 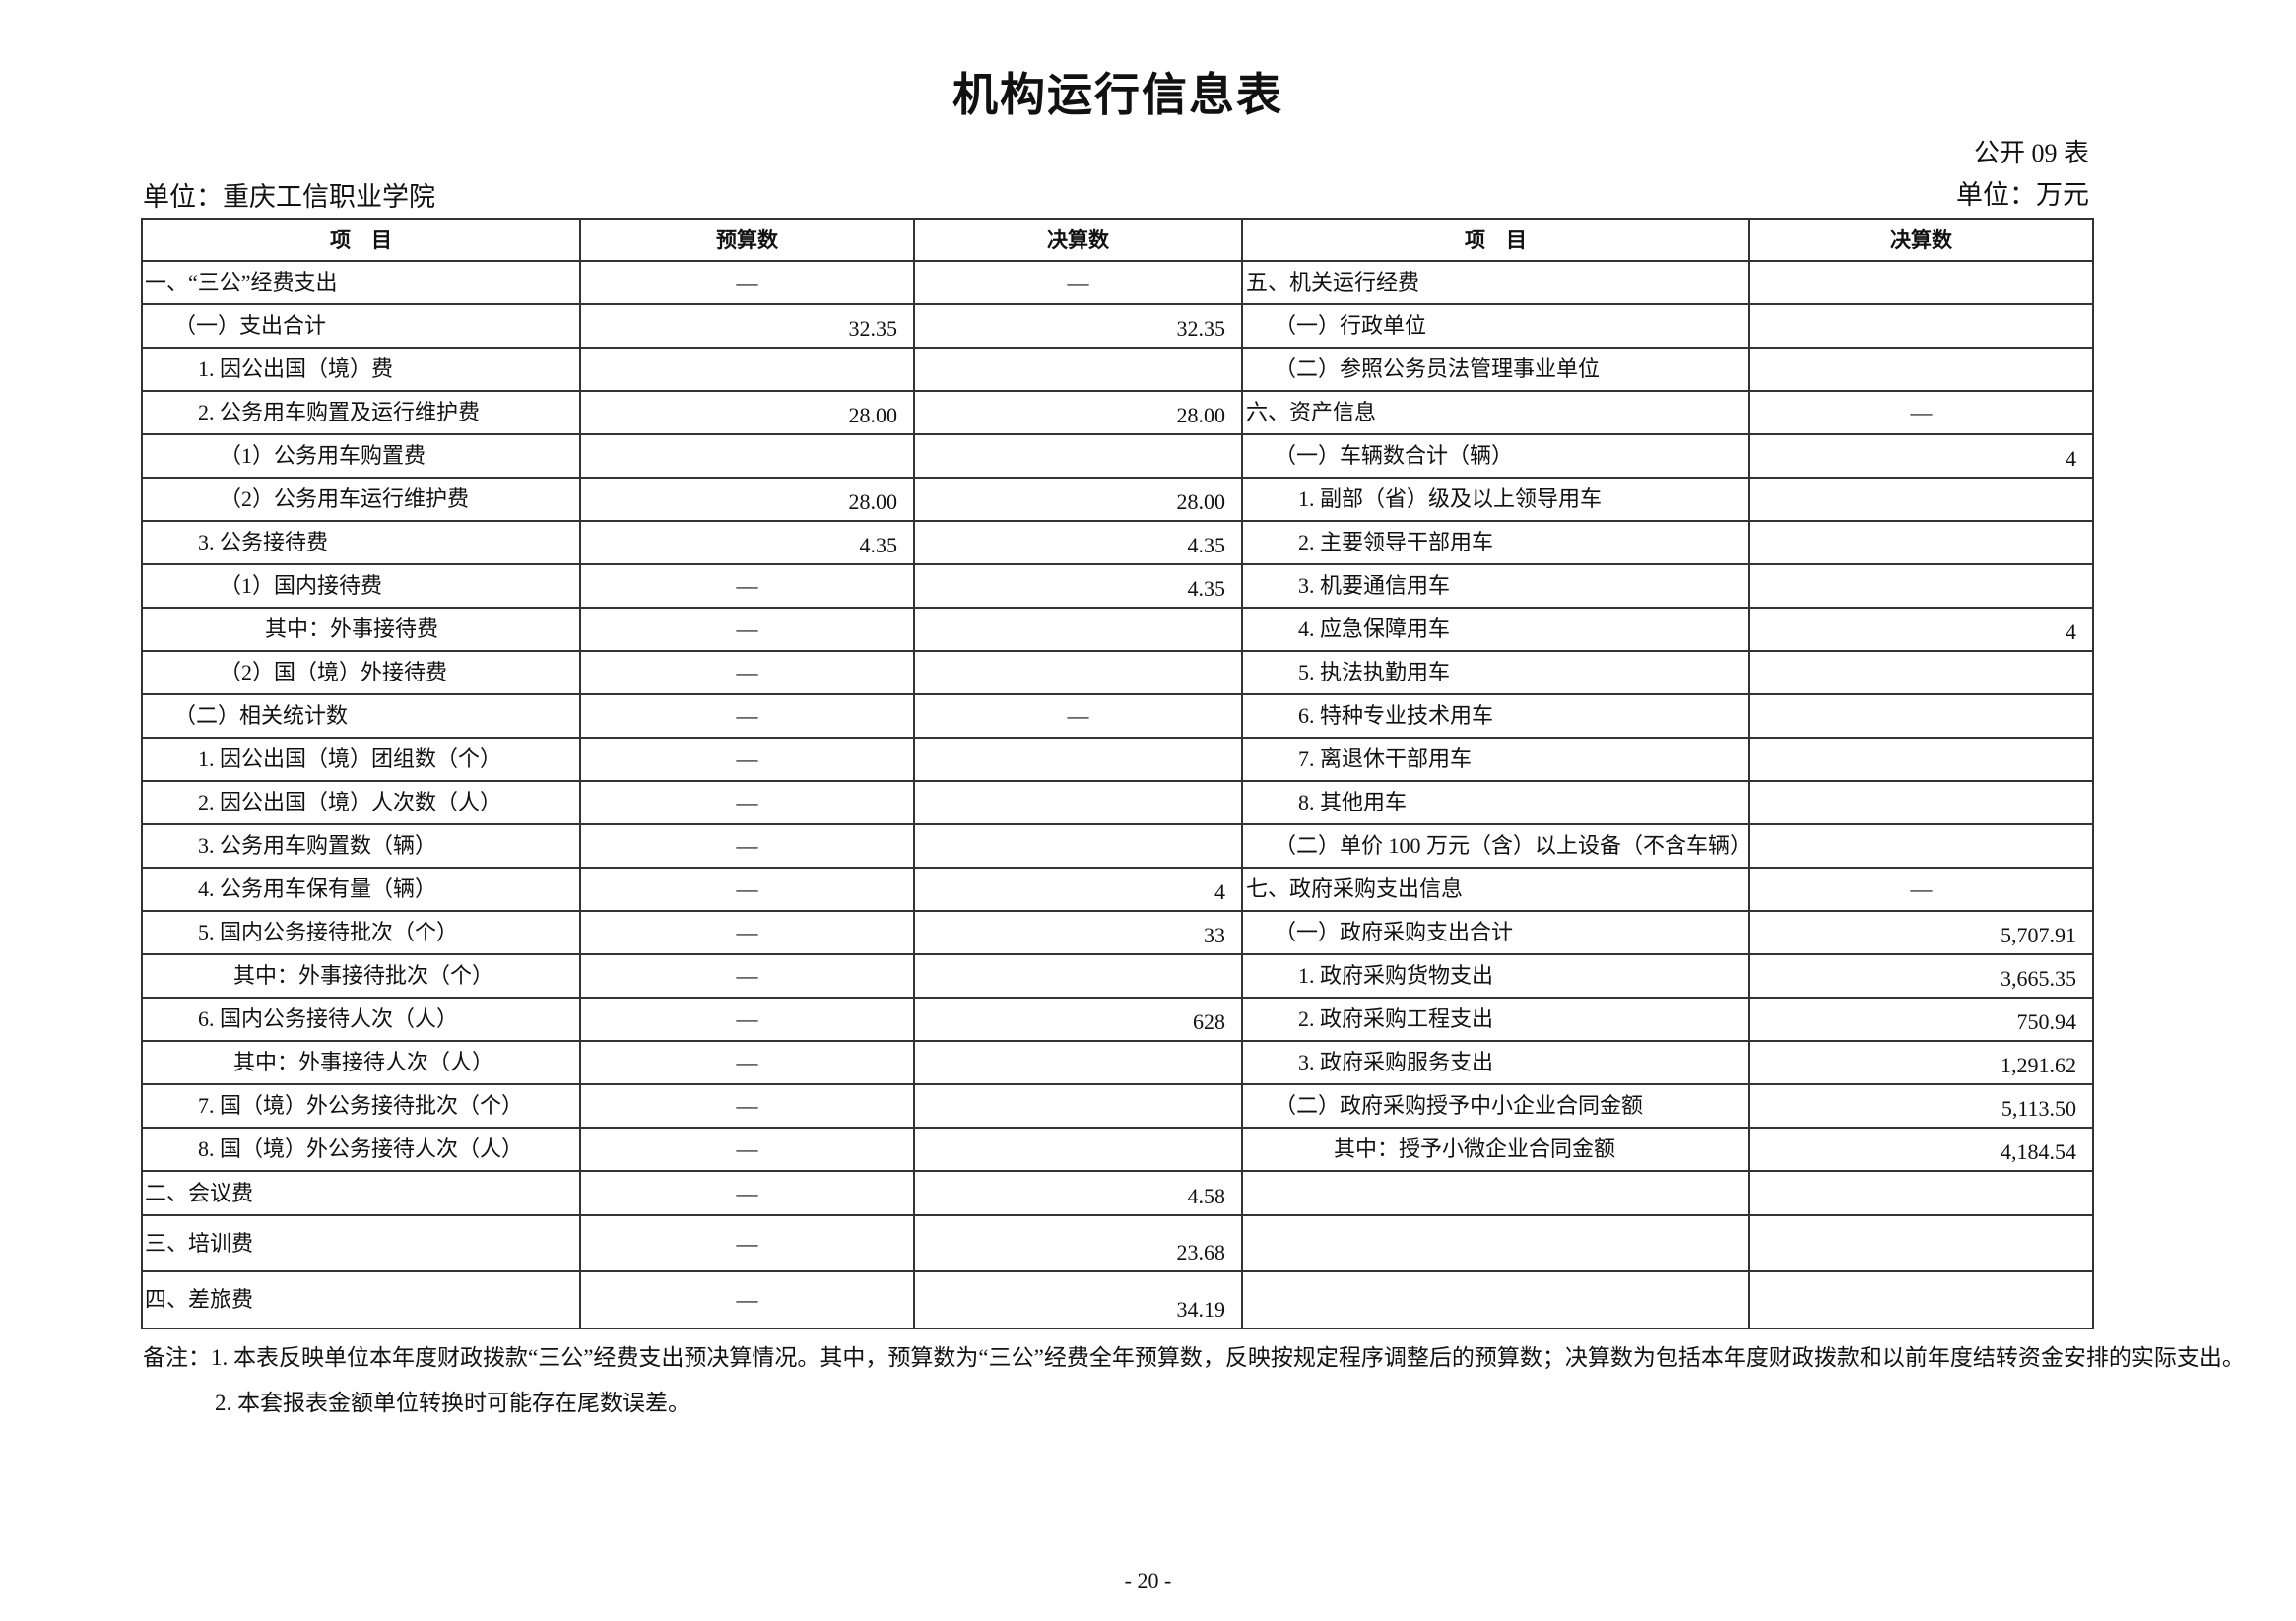 I want to click on budget-value: 4.35, so click(x=747, y=542).